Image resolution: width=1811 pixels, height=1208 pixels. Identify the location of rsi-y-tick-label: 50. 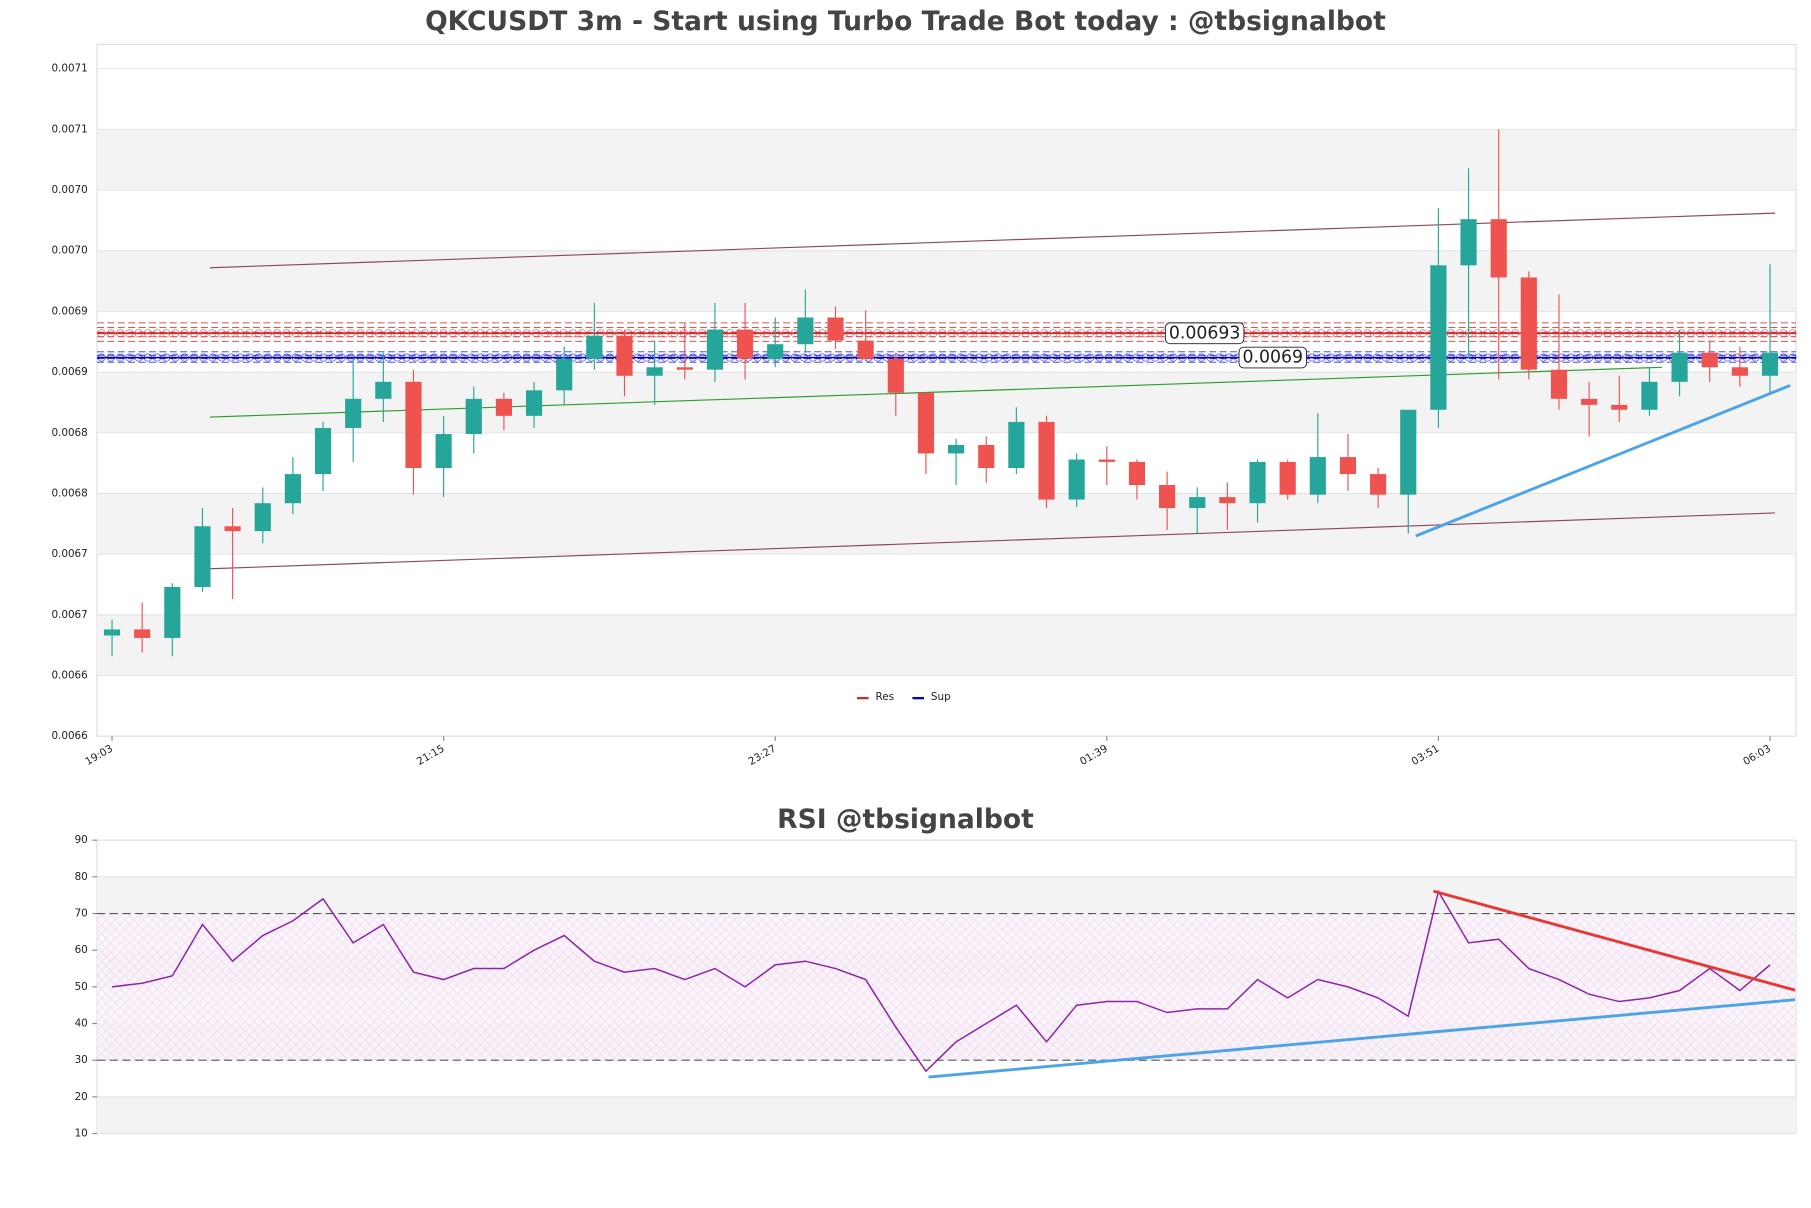
(81, 987).